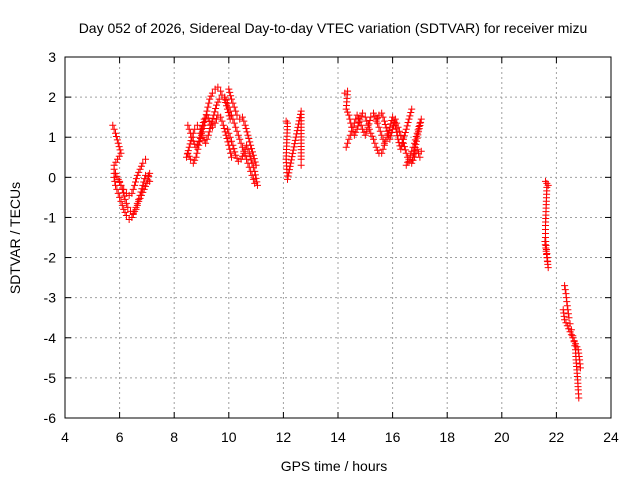 This screenshot has height=480, width=640. What do you see at coordinates (334, 466) in the screenshot?
I see `x-axis-label: GPS time / hours` at bounding box center [334, 466].